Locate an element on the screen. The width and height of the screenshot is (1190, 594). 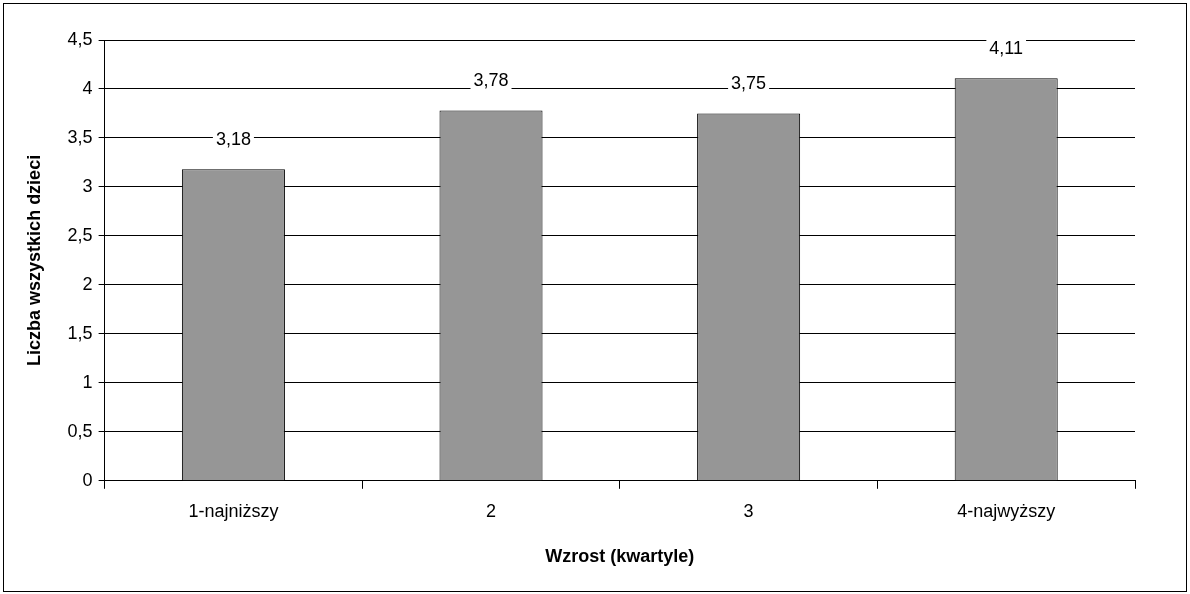
y-tick-label: 4 is located at coordinates (87, 87).